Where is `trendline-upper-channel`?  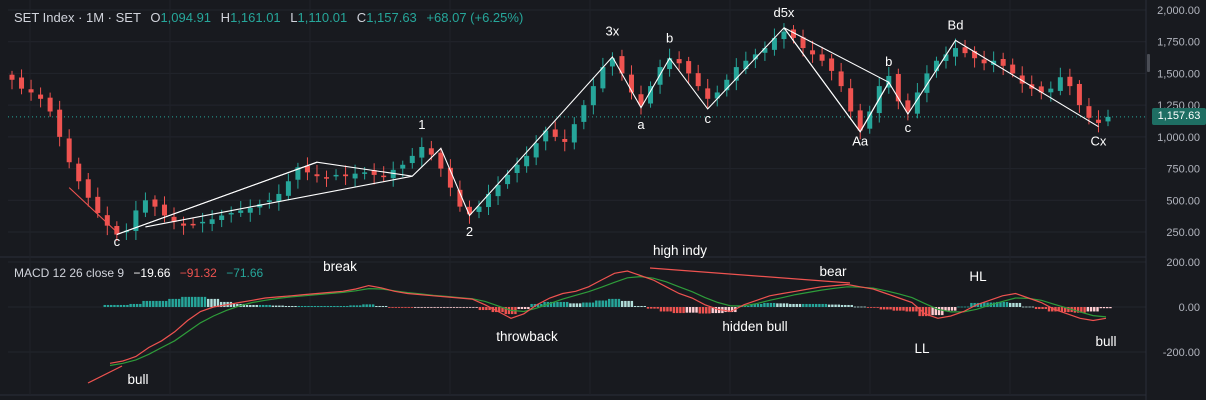 trendline-upper-channel is located at coordinates (217, 198).